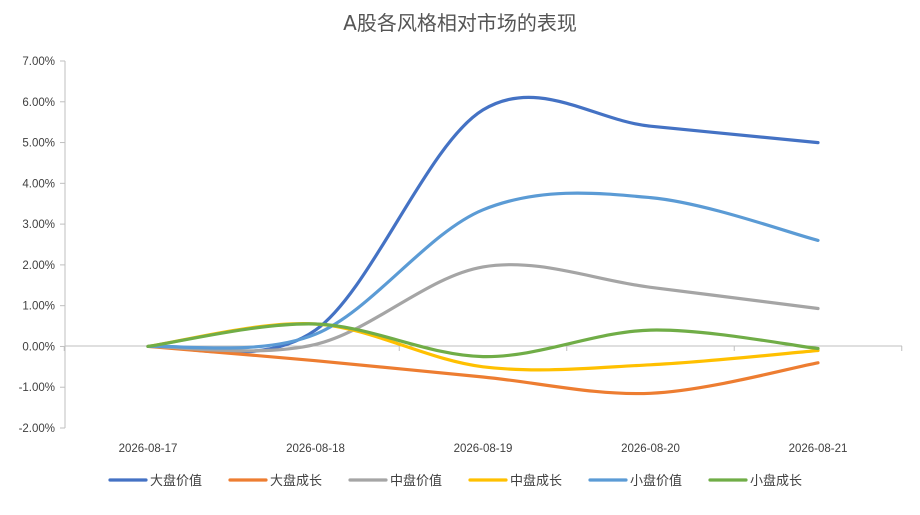  I want to click on y-tick-label: 2.00%, so click(38, 266).